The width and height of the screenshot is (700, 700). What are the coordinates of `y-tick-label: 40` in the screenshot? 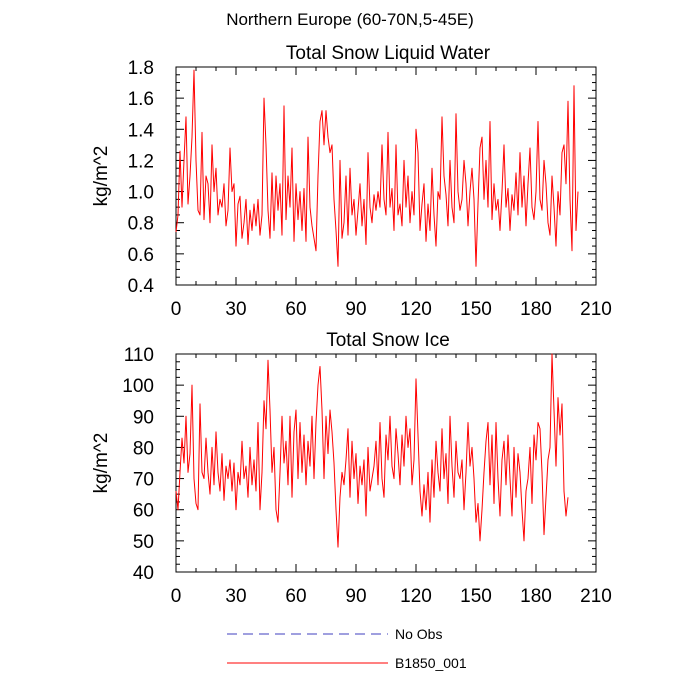 It's located at (143, 573).